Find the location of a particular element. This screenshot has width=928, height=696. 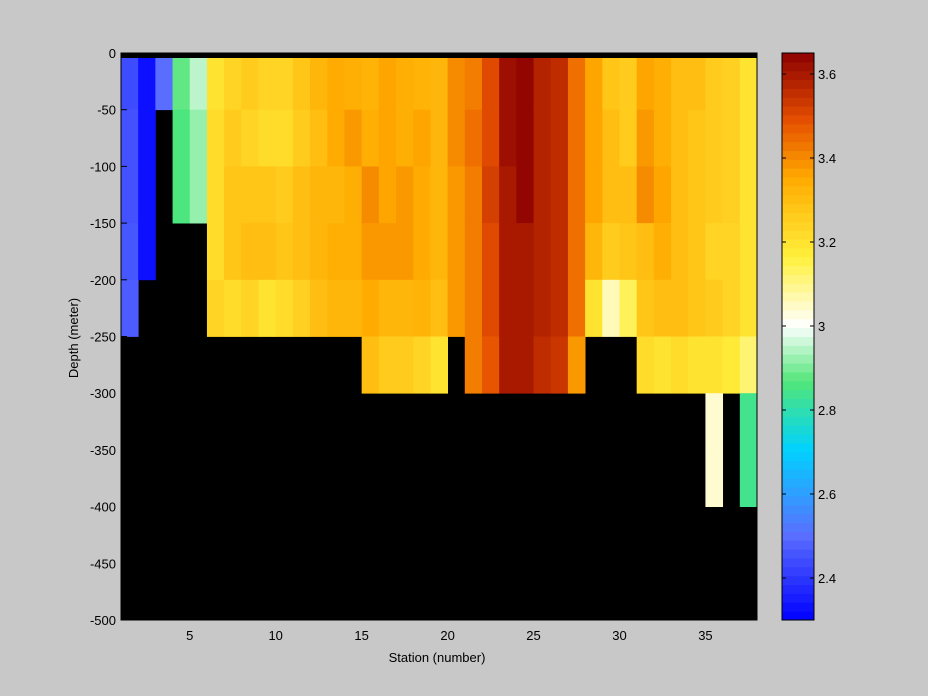

y-tick-label: 0 is located at coordinates (112, 53).